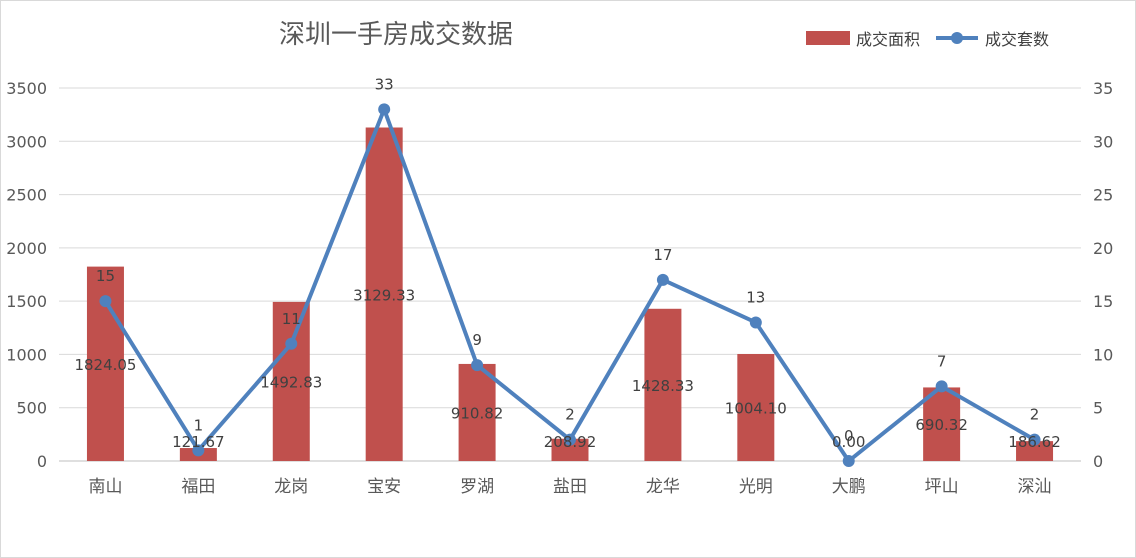  What do you see at coordinates (849, 487) in the screenshot?
I see `category-label: 大鹏` at bounding box center [849, 487].